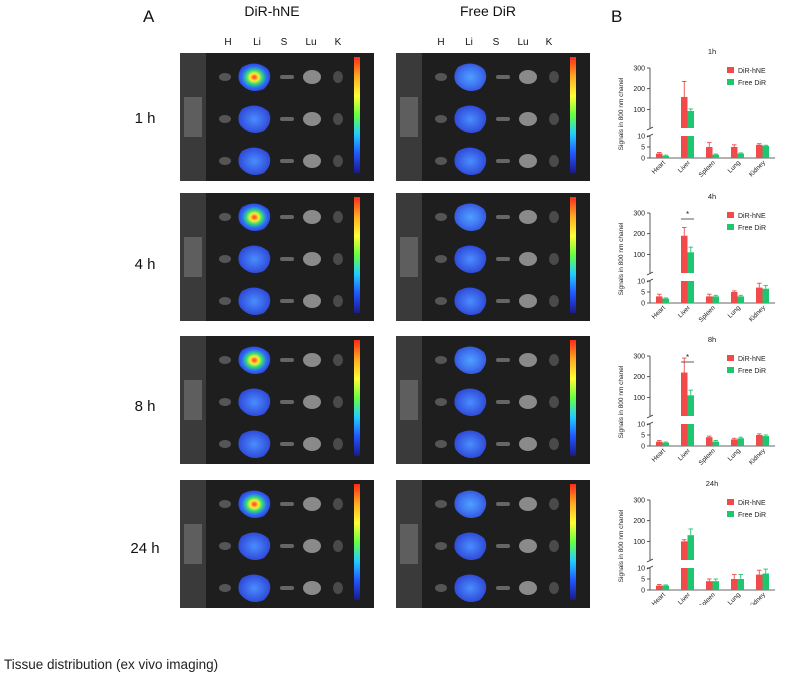 Image resolution: width=785 pixels, height=685 pixels. What do you see at coordinates (712, 51) in the screenshot?
I see `chart-title: 1h` at bounding box center [712, 51].